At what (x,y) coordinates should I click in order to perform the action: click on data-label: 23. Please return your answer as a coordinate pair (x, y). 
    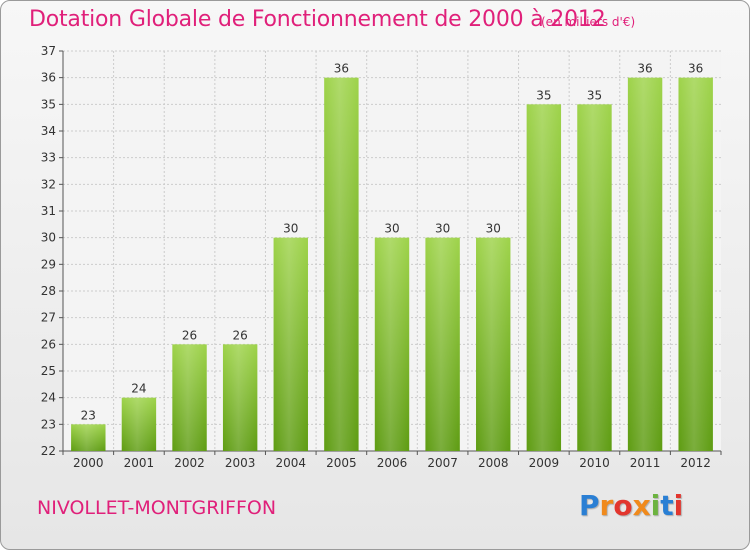
    Looking at the image, I should click on (88, 415).